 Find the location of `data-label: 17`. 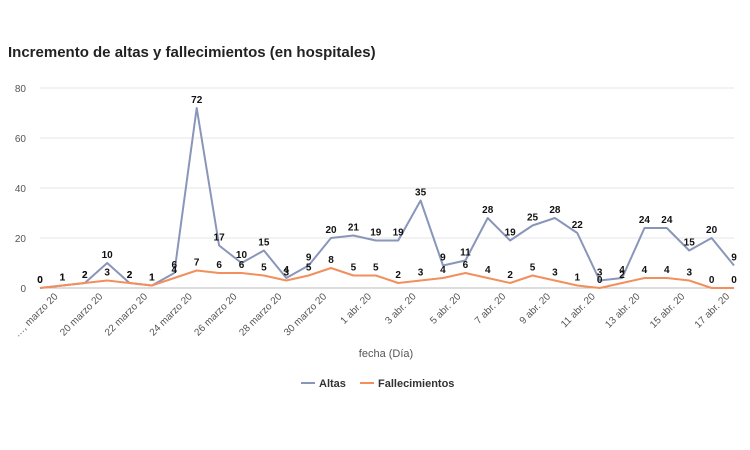

data-label: 17 is located at coordinates (220, 238).